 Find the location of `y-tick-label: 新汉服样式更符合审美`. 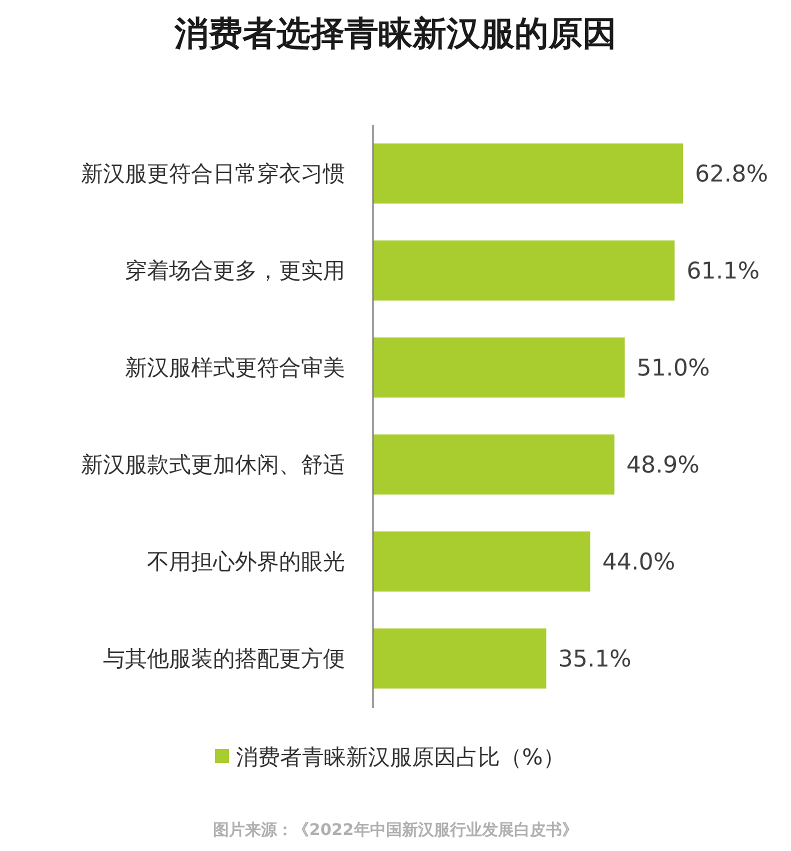

y-tick-label: 新汉服样式更符合审美 is located at coordinates (235, 369).